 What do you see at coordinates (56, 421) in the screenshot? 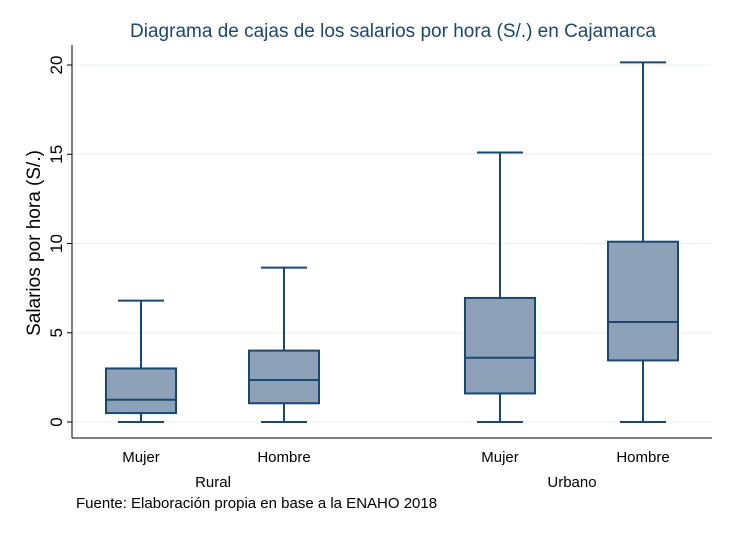
I see `y-tick-label: 0` at bounding box center [56, 421].